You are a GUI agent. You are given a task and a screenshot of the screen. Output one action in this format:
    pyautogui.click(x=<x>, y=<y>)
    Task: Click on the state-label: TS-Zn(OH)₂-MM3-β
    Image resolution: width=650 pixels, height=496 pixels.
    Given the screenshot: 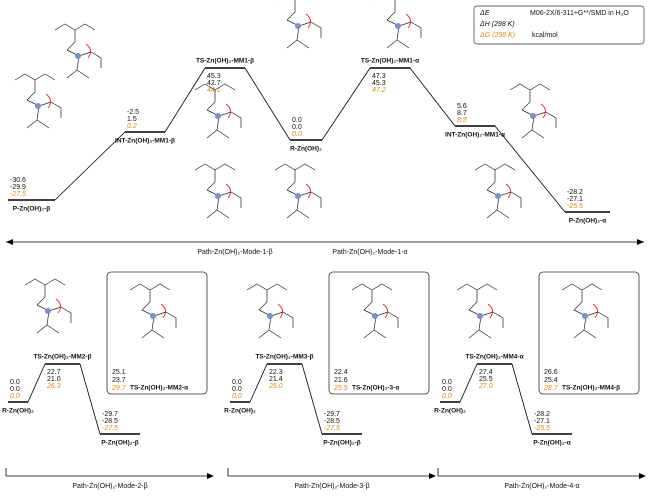 What is the action you would take?
    pyautogui.click(x=284, y=357)
    